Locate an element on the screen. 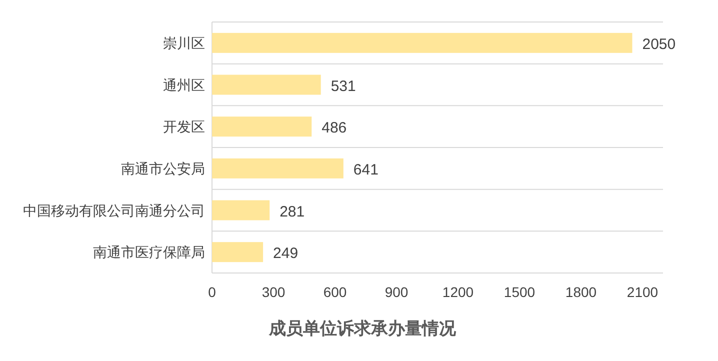 Image resolution: width=718 pixels, height=361 pixels. x-tick-label: 300 is located at coordinates (274, 292).